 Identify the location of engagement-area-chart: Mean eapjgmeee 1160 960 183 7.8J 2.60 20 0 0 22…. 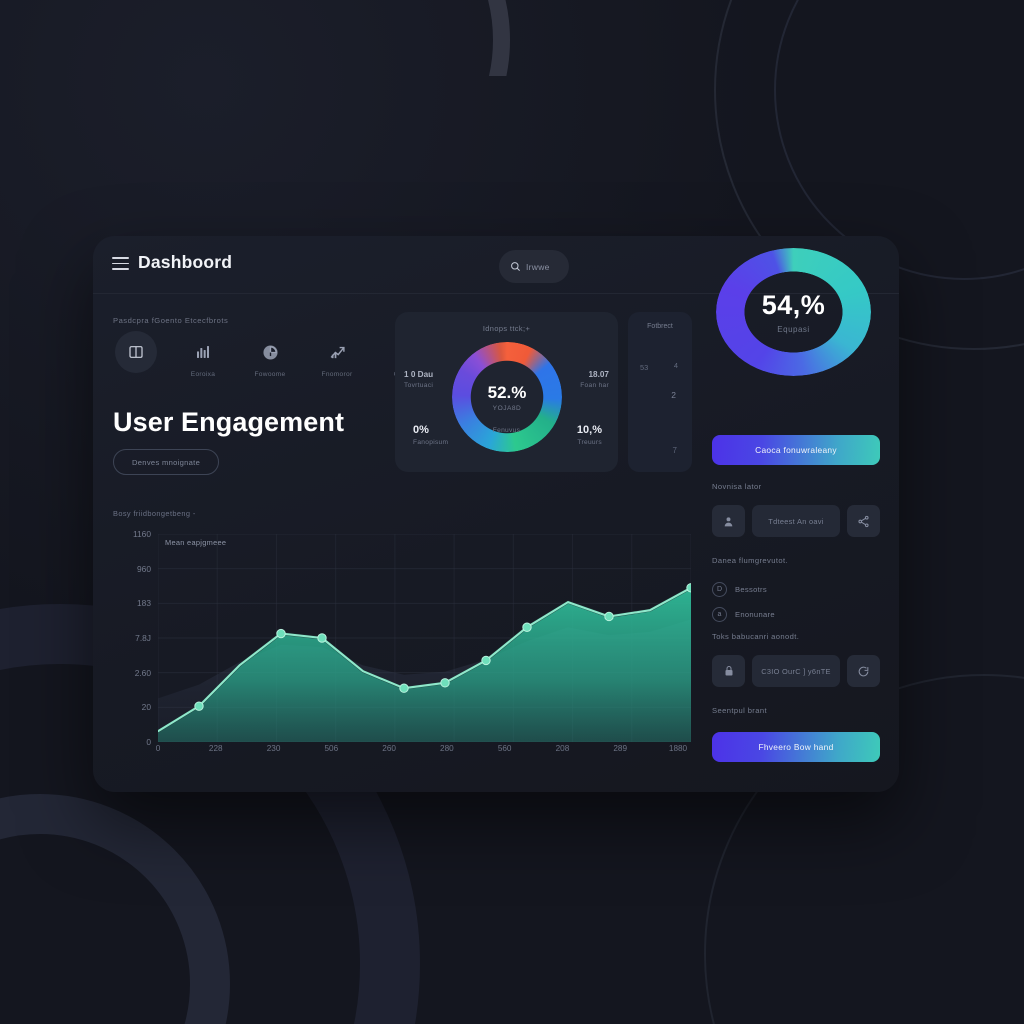
(403, 653).